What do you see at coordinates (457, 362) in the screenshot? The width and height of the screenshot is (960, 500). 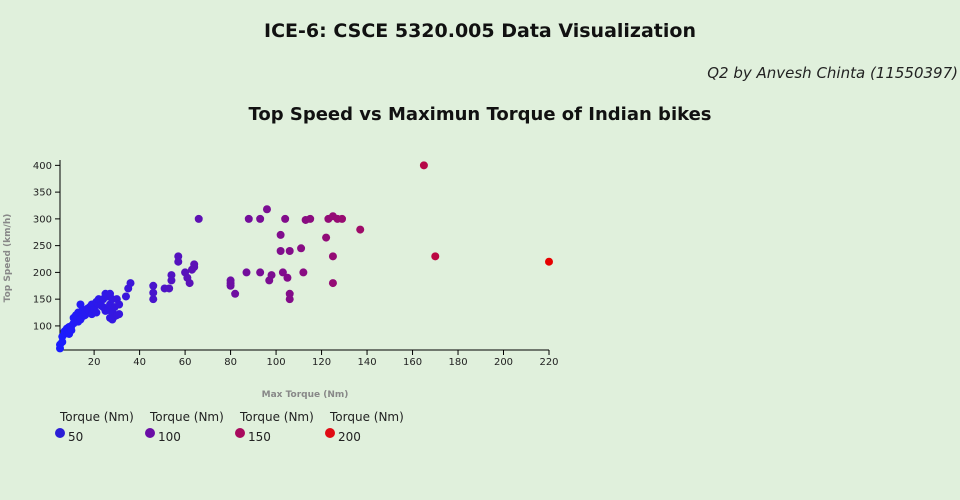 I see `x-tick-label: 180` at bounding box center [457, 362].